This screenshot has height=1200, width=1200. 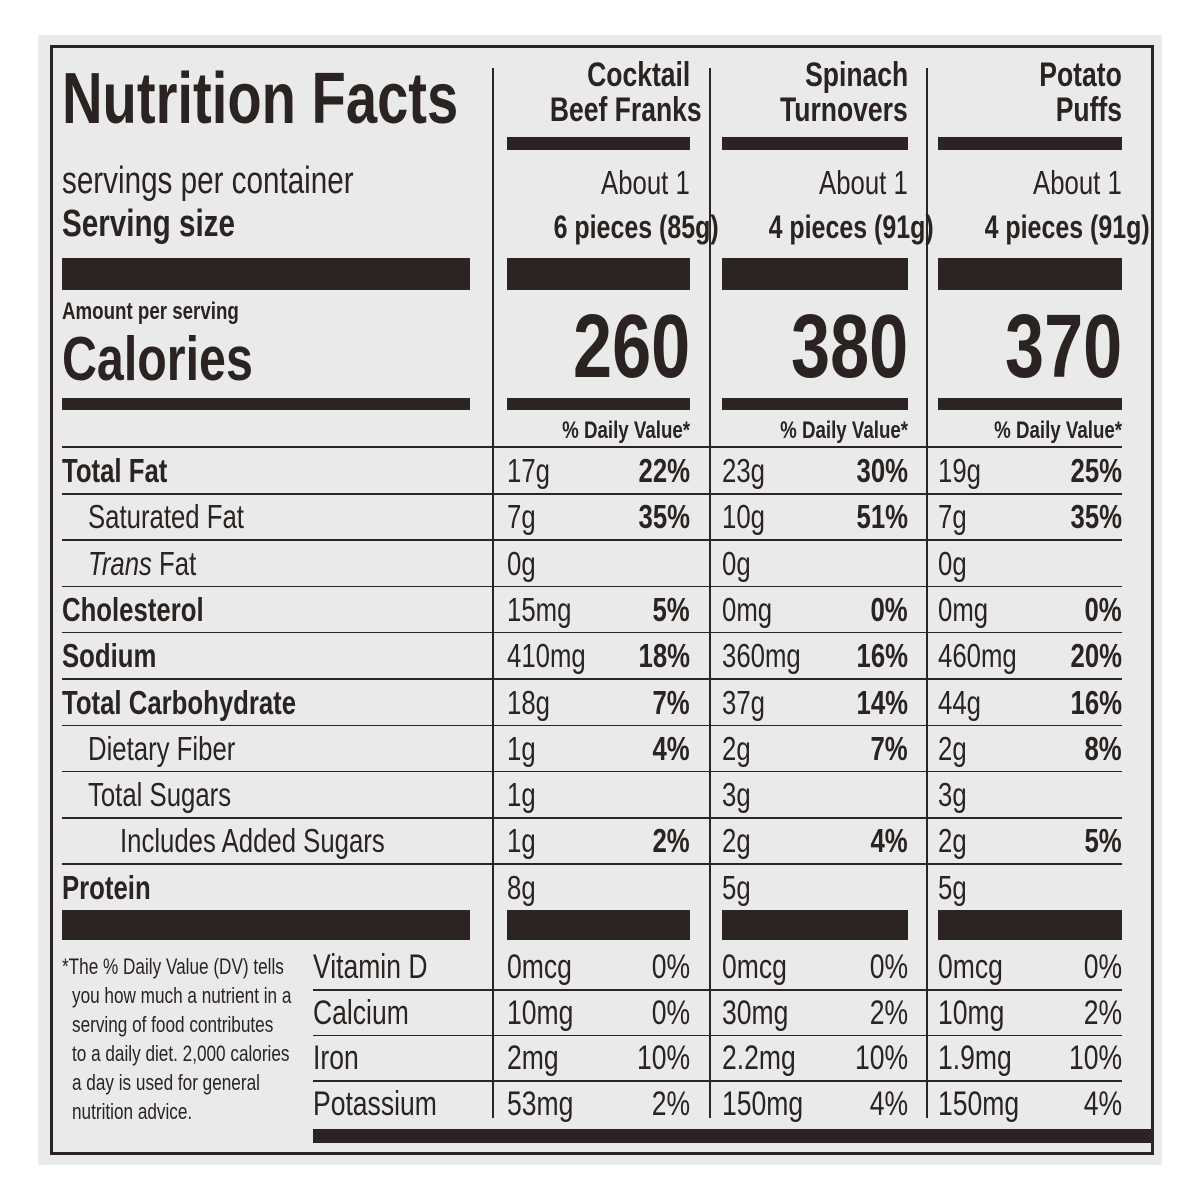 I want to click on nutrient-amount: 3g, so click(x=956, y=795).